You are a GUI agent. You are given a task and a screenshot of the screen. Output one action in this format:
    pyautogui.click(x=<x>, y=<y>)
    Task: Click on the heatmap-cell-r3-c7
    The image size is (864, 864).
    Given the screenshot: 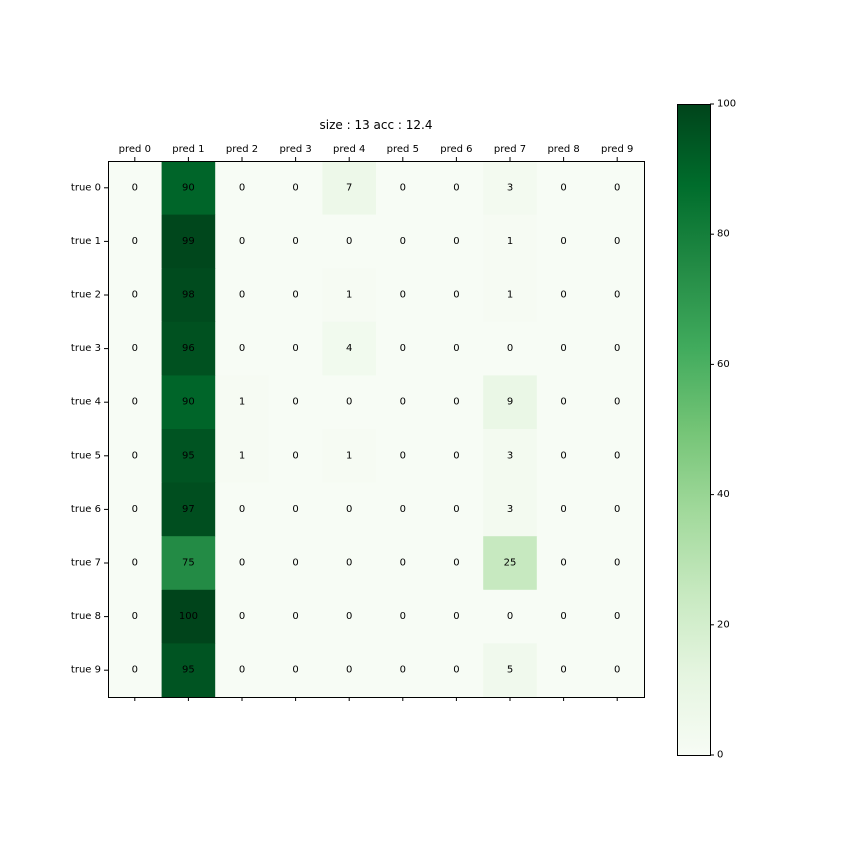 What is the action you would take?
    pyautogui.click(x=510, y=348)
    